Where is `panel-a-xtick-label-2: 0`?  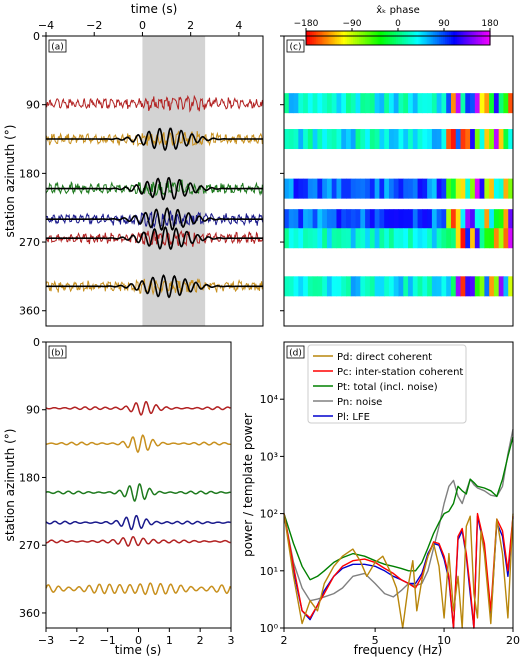
panel-a-xtick-label-2: 0 is located at coordinates (142, 25).